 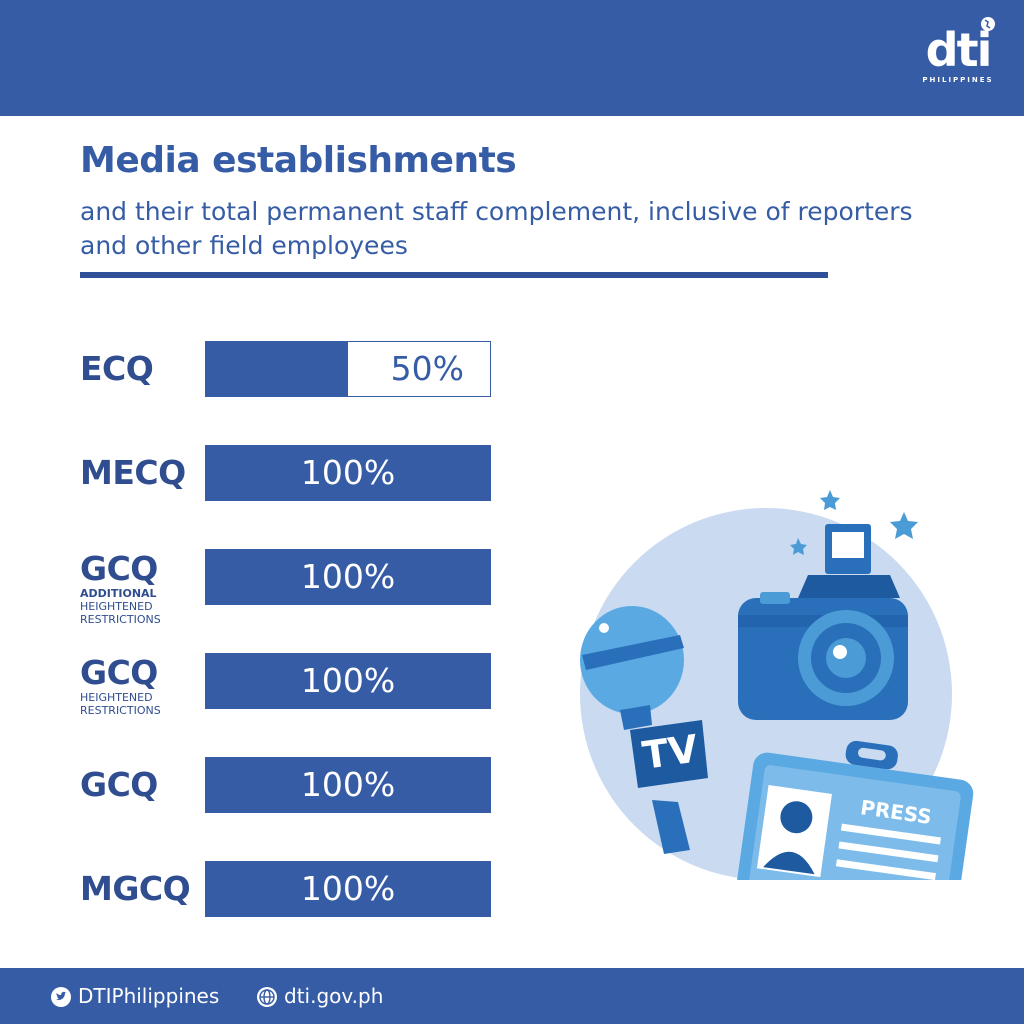 I want to click on bar-track: 50%, so click(x=348, y=369).